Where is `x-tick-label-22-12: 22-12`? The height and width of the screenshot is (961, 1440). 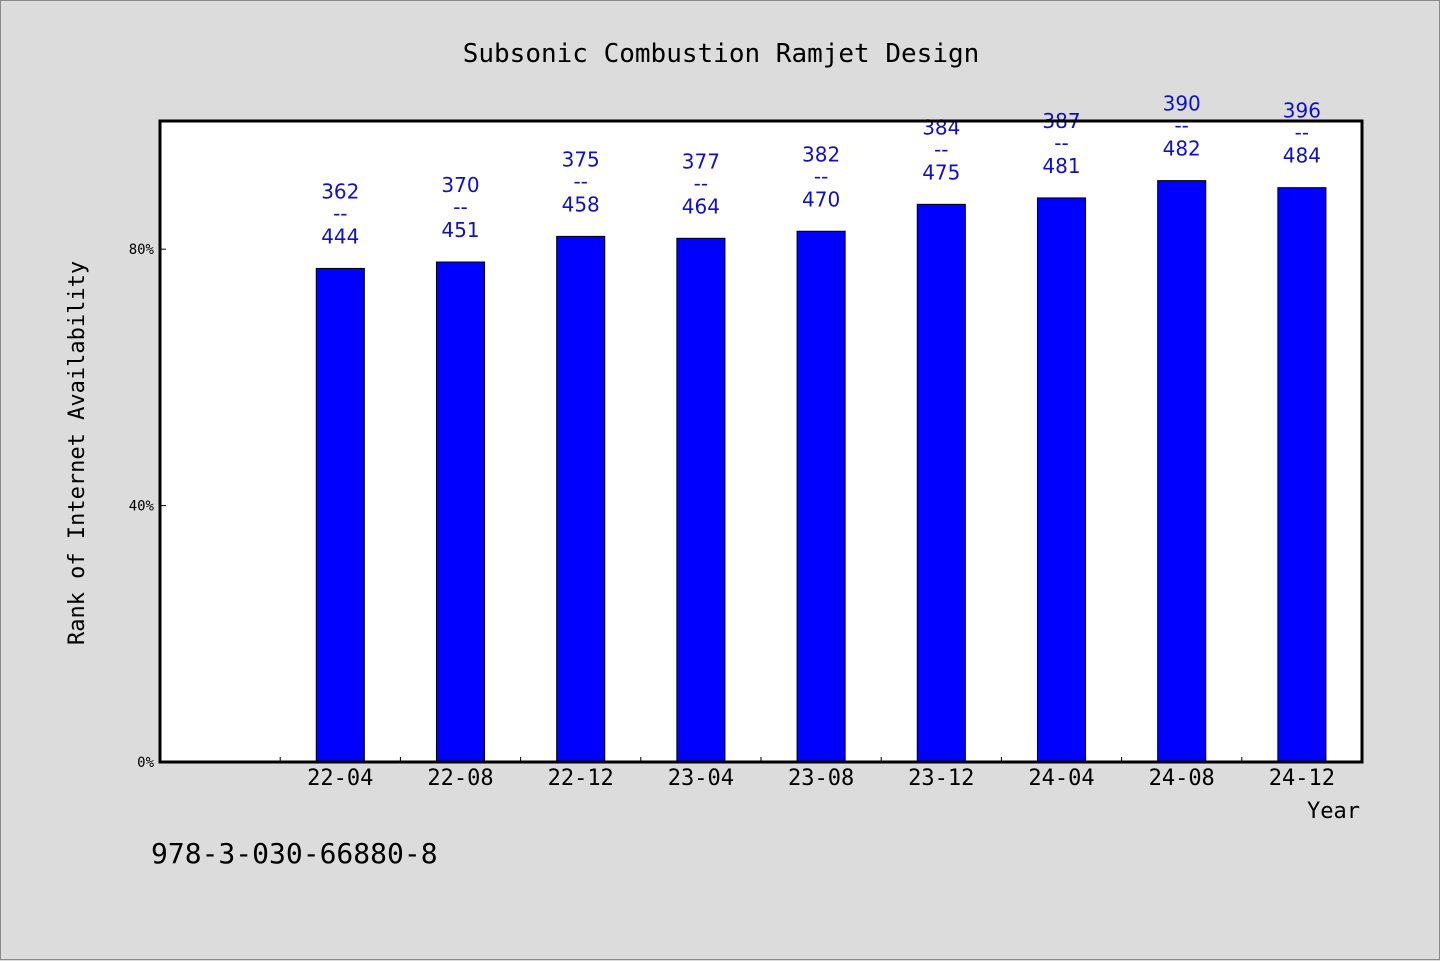
x-tick-label-22-12: 22-12 is located at coordinates (581, 778).